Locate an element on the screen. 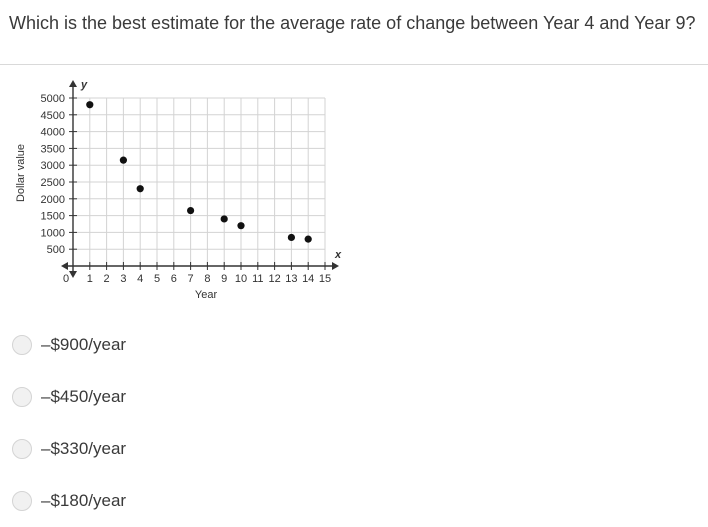 Image resolution: width=708 pixels, height=527 pixels. x-tick-label: 9 is located at coordinates (224, 279).